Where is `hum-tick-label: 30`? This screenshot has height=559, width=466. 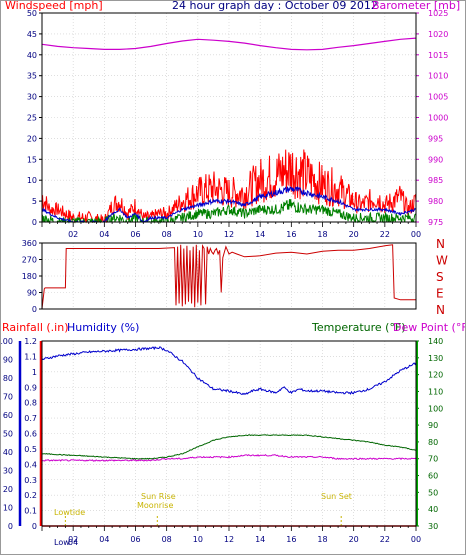
hum-tick-label: 30 is located at coordinates (8, 471).